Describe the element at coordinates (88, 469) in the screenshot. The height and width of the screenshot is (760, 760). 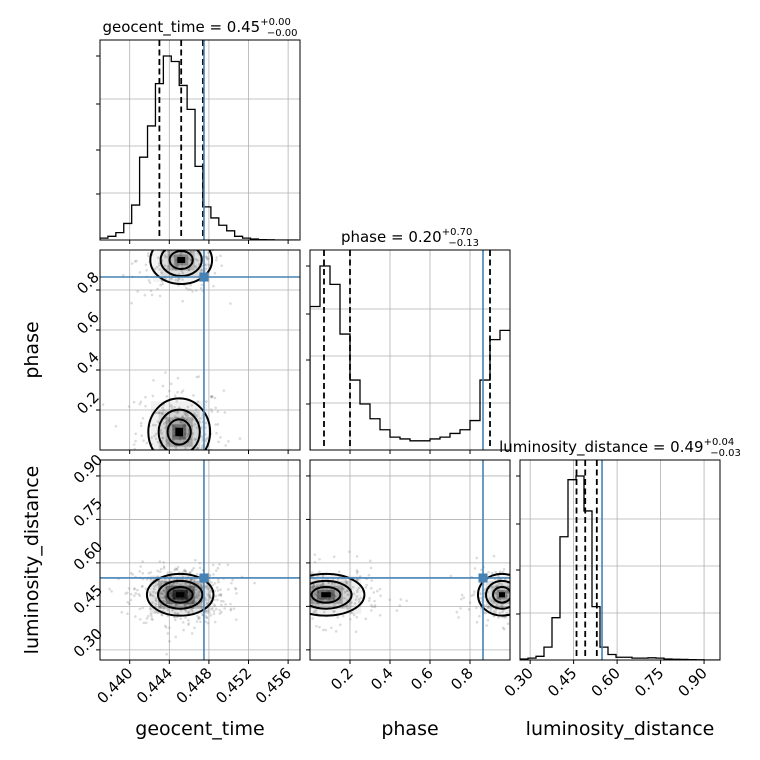
I see `y-tick-label-luminosity_distance: 0.90` at that location.